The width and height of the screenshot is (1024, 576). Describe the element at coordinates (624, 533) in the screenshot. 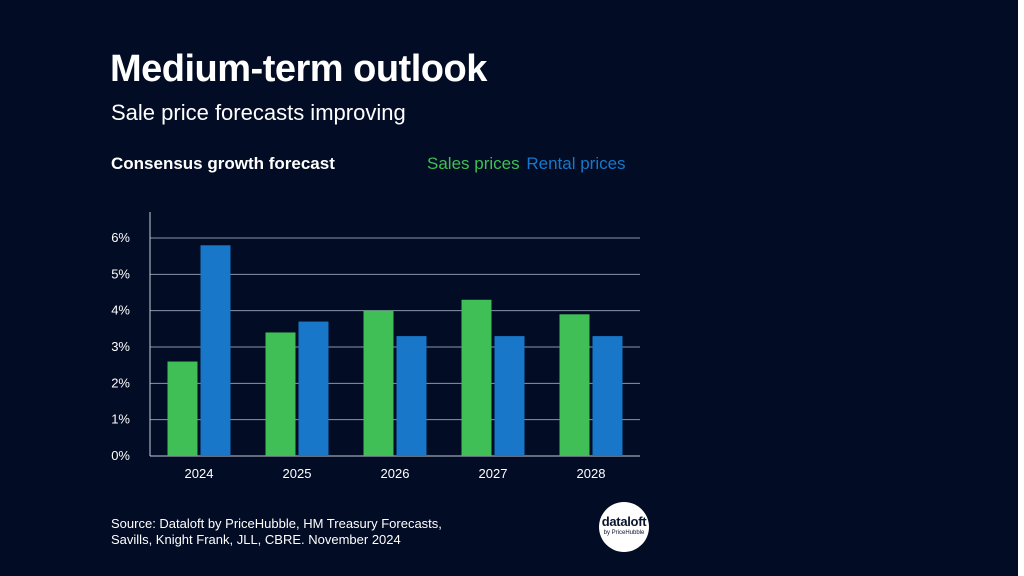

I see `logo-subtext: by PriceHubble` at that location.